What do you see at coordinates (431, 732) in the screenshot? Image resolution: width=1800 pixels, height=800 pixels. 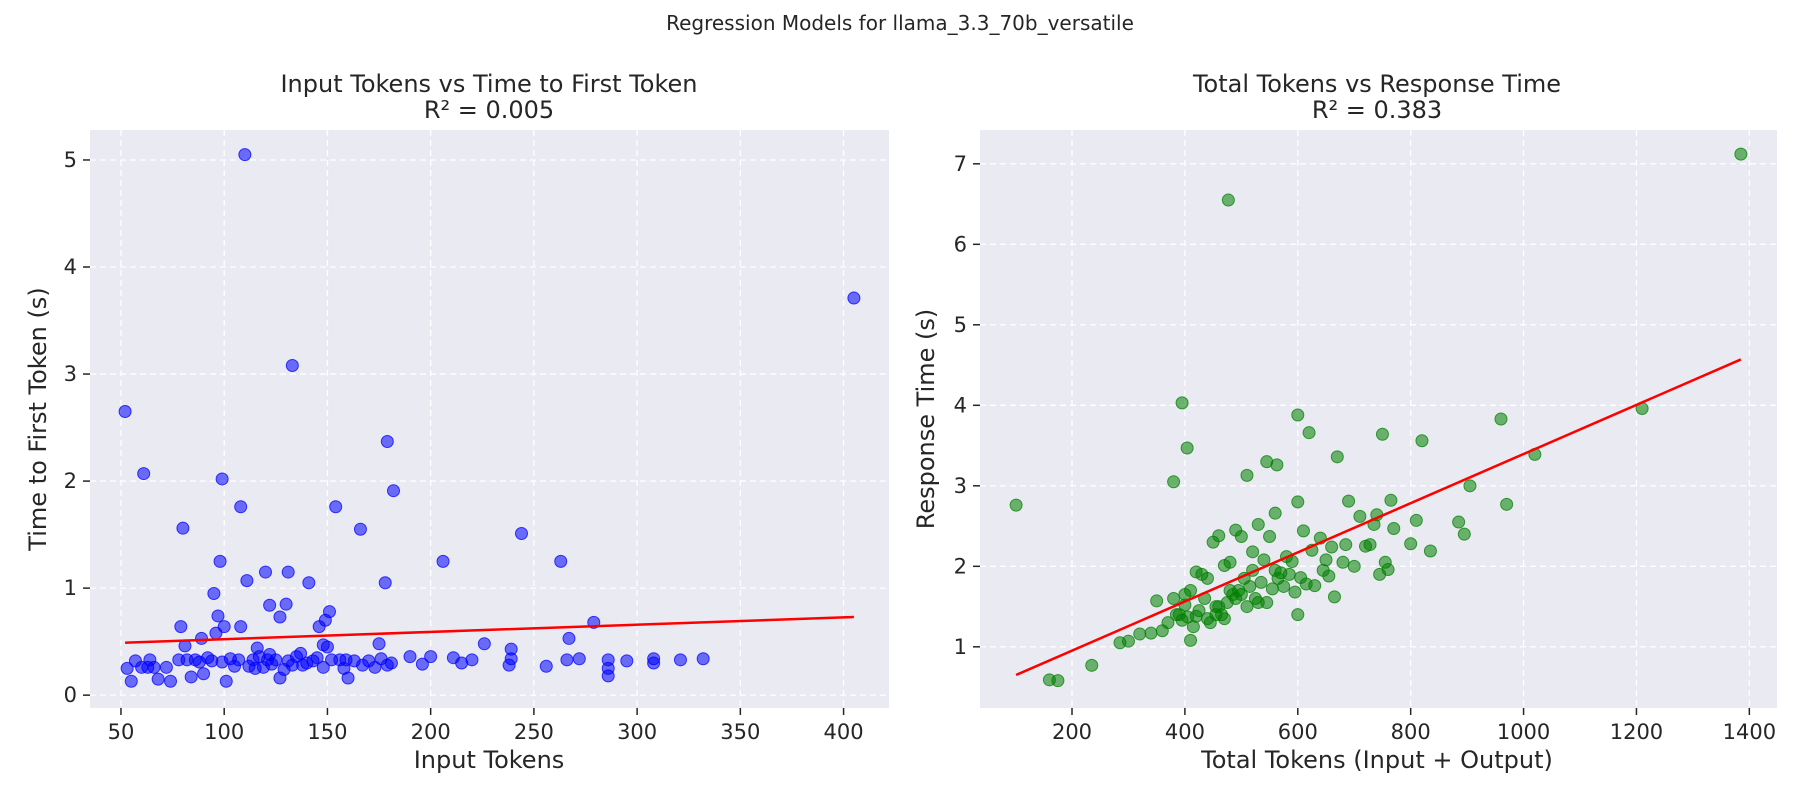 I see `chart-left-x-tick-label: 200` at bounding box center [431, 732].